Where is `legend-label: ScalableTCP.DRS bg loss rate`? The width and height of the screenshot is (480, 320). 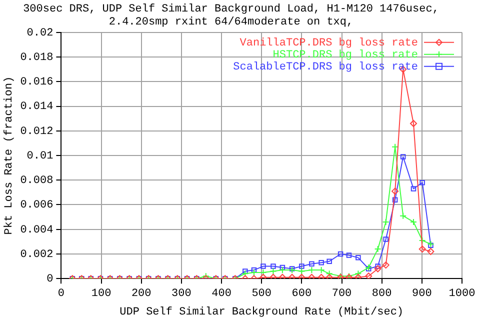
legend-label: ScalableTCP.DRS bg loss rate is located at coordinates (325, 67).